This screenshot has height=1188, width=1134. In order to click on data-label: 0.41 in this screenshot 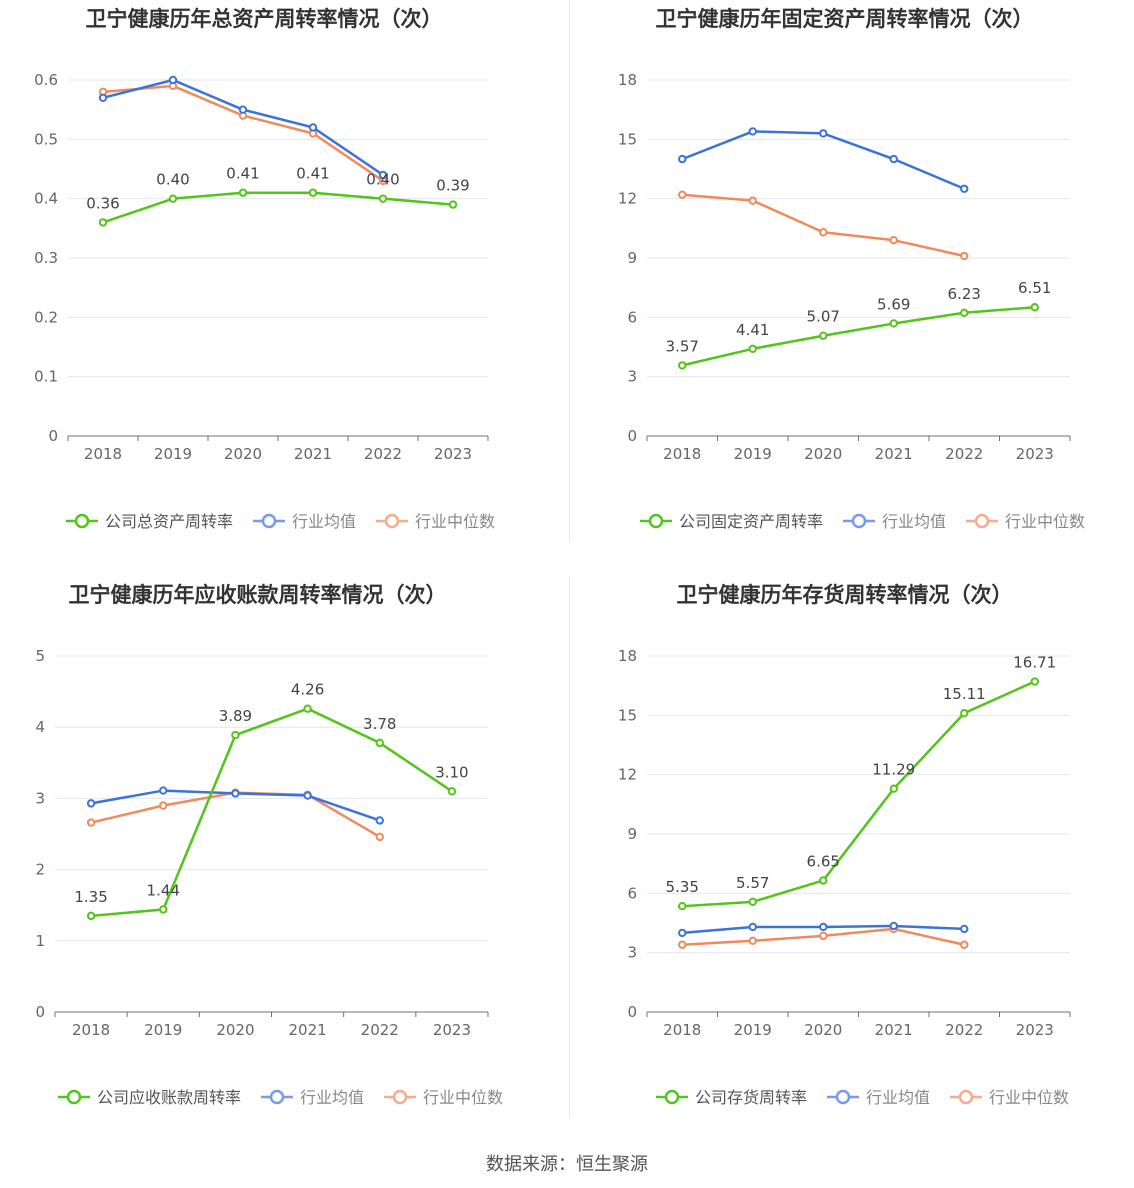, I will do `click(312, 174)`.